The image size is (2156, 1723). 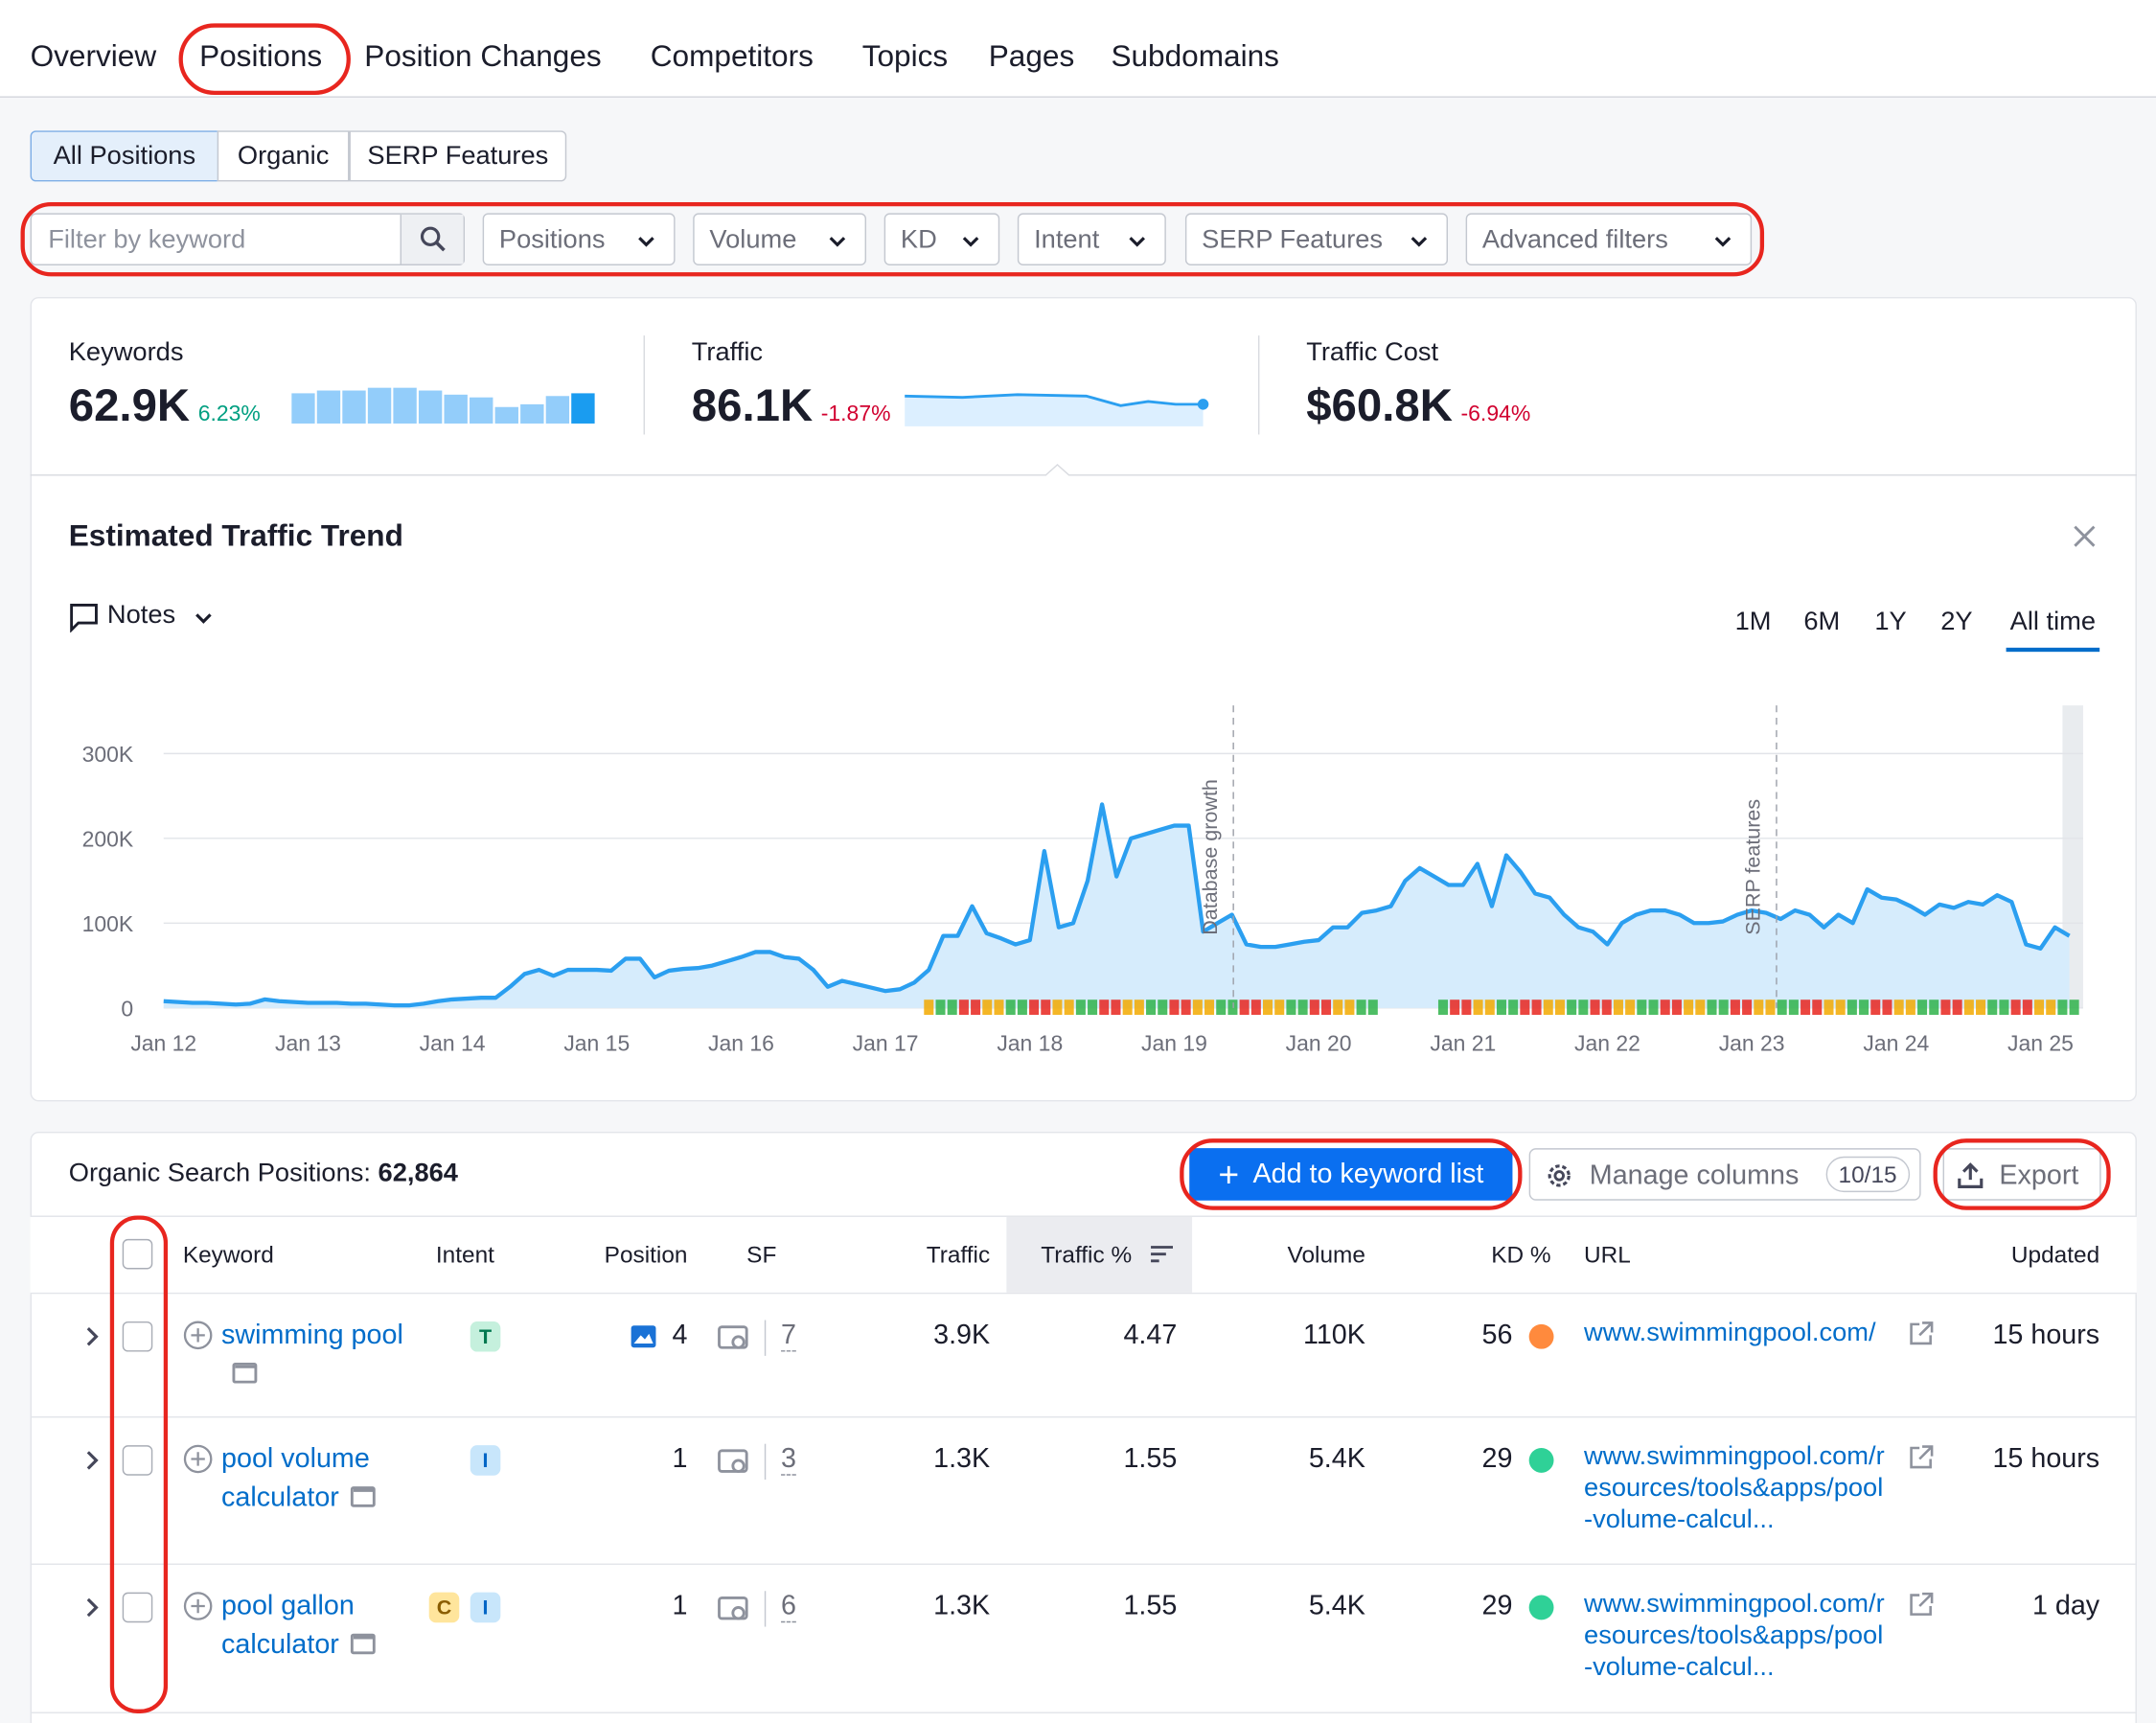 I want to click on column-header: SF, so click(x=761, y=1255).